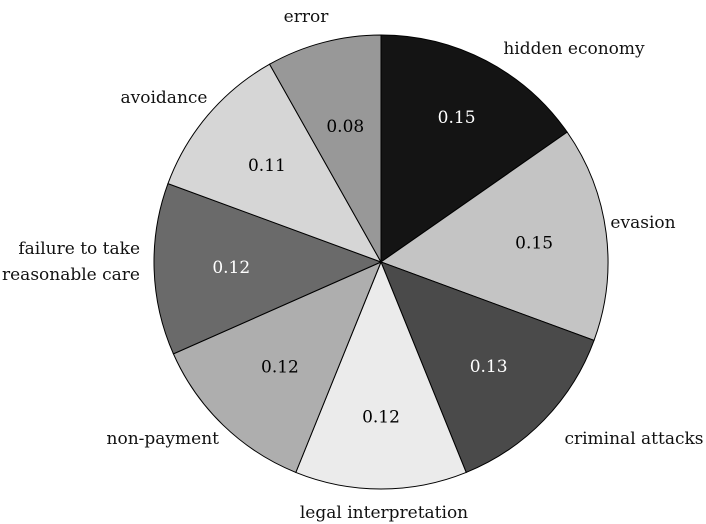 The height and width of the screenshot is (524, 706). I want to click on pie-slice-evasion, so click(494, 236).